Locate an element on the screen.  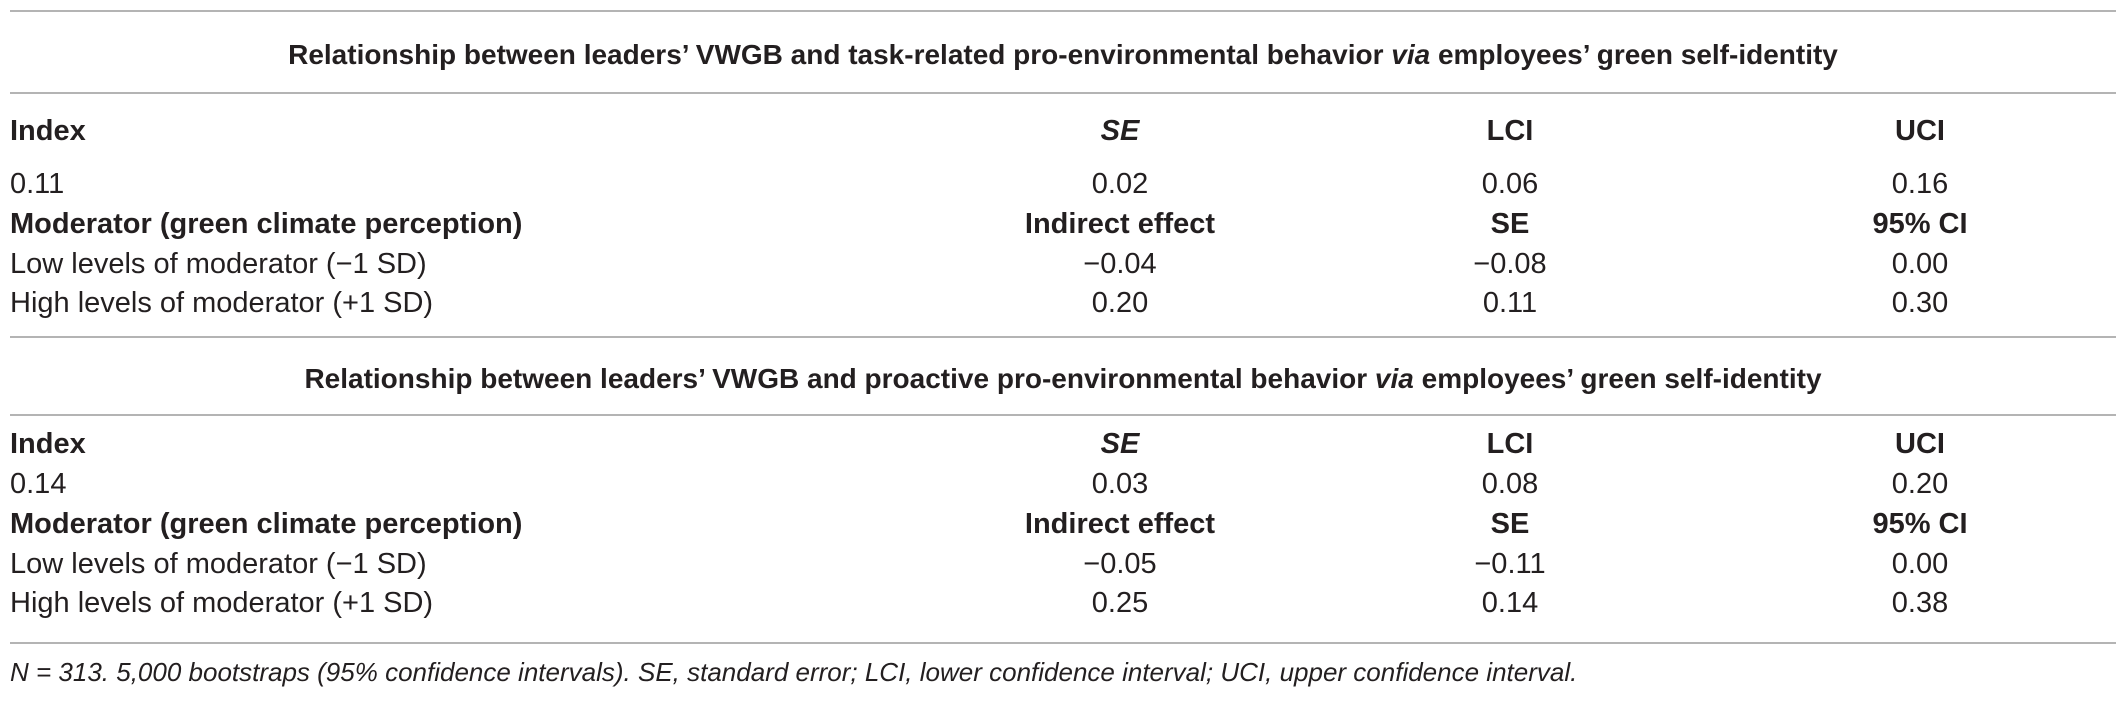
section-1-index-header: Index SE LCI UCI is located at coordinates (1063, 131).